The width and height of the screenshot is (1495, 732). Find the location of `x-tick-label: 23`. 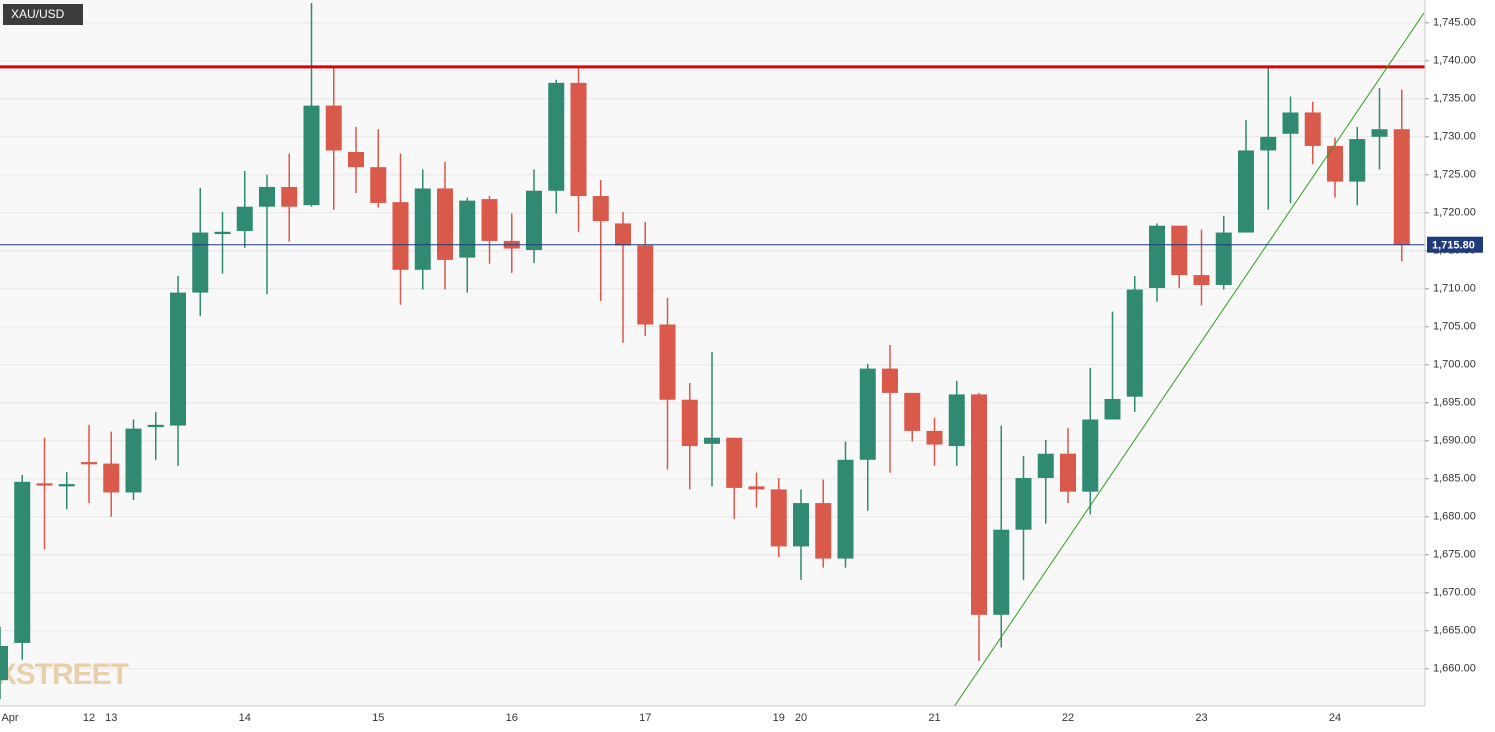

x-tick-label: 23 is located at coordinates (1201, 718).